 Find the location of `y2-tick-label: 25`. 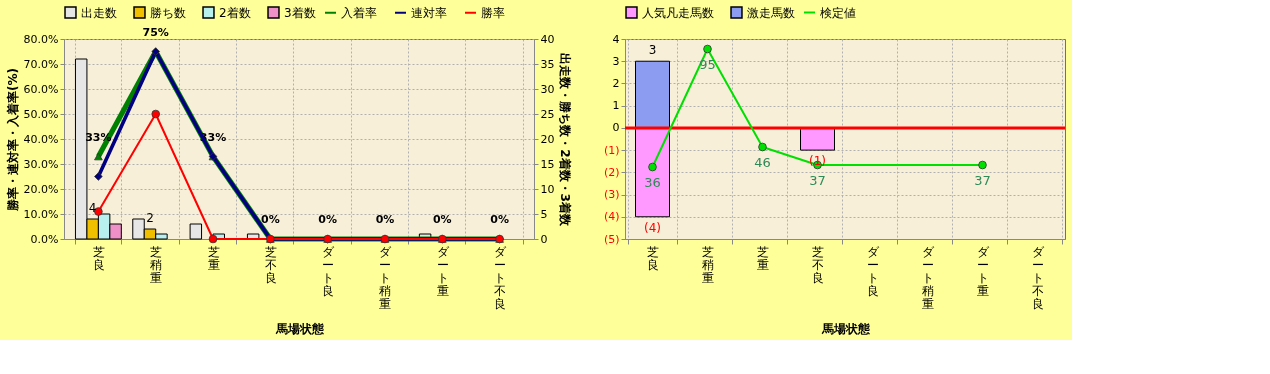

y2-tick-label: 25 is located at coordinates (547, 114).